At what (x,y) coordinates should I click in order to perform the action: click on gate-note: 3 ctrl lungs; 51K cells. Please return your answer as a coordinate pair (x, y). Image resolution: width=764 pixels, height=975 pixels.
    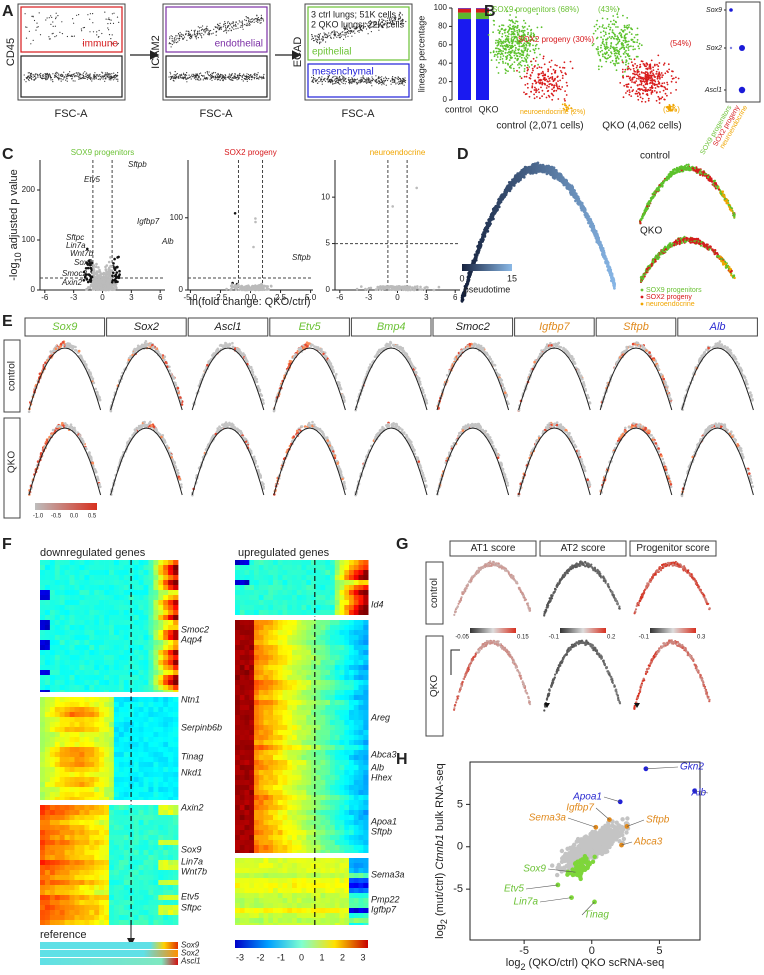
    Looking at the image, I should click on (354, 14).